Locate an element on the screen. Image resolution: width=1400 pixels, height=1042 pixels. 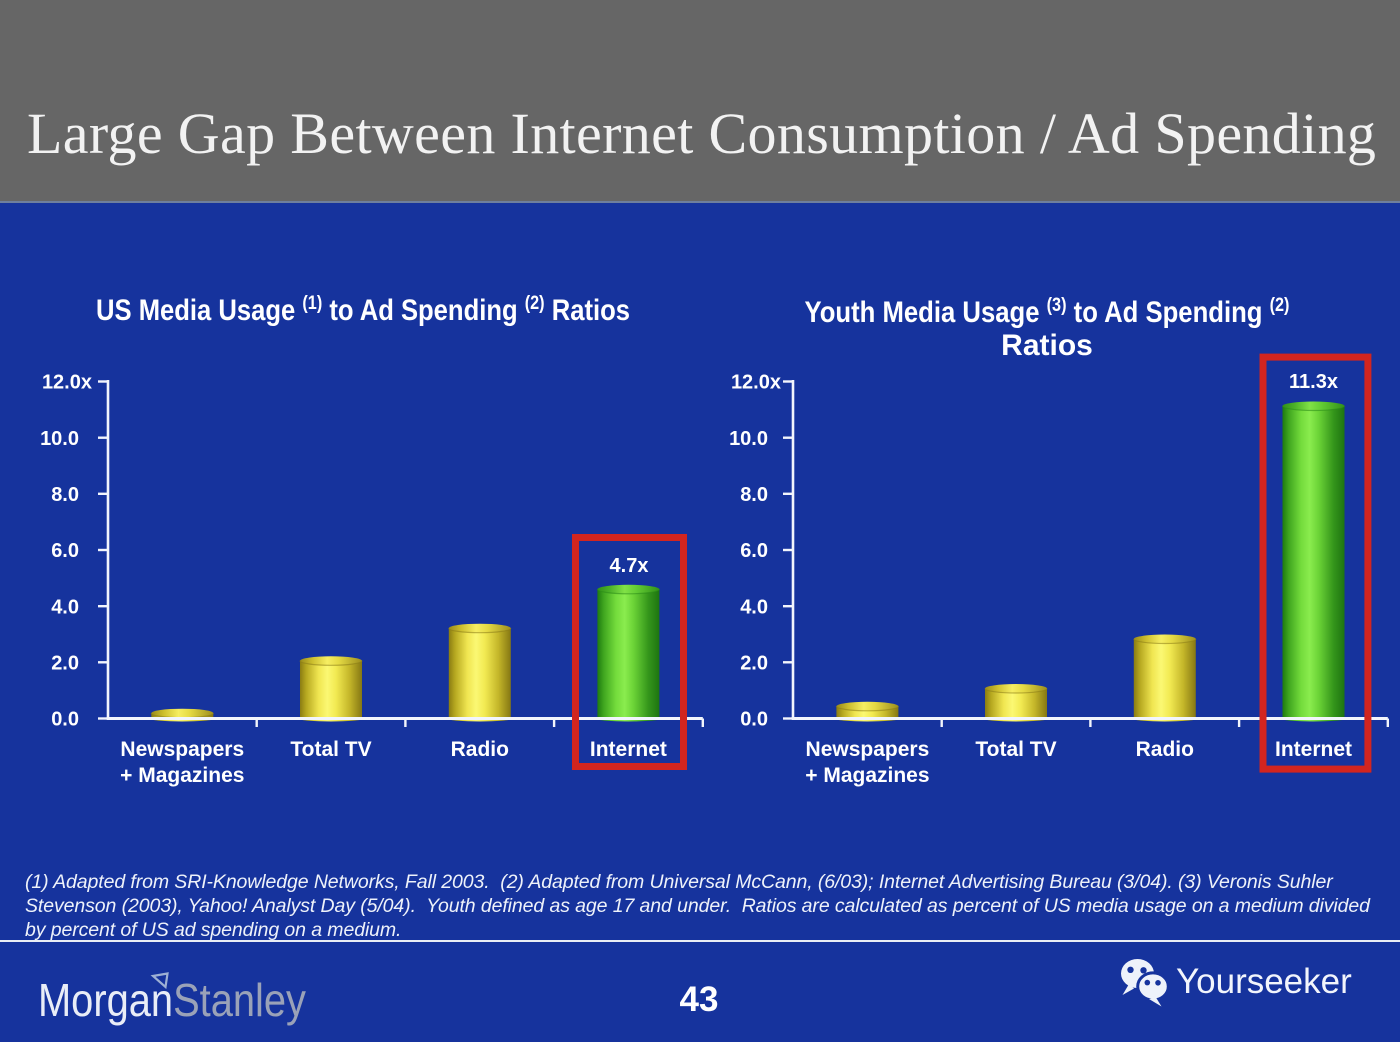
svg-text: Ratios is located at coordinates (1047, 345).